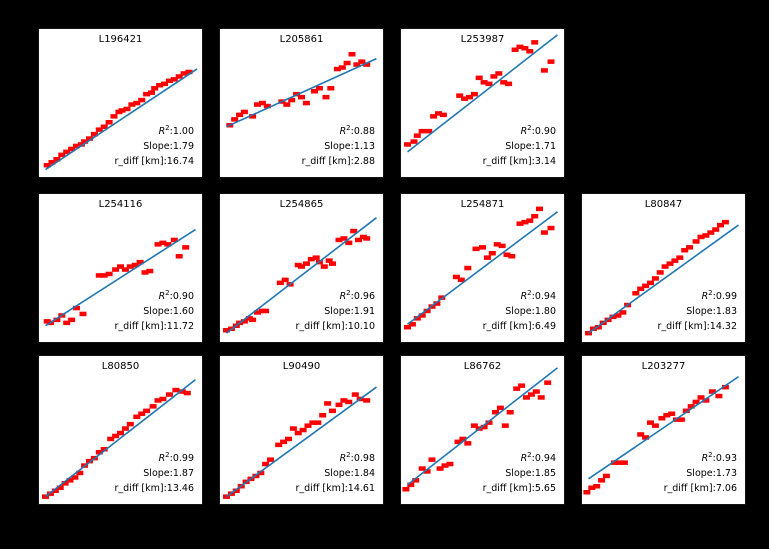 The height and width of the screenshot is (549, 769). Describe the element at coordinates (335, 488) in the screenshot. I see `rdiff-stat: r_diff [km]:14.61` at that location.